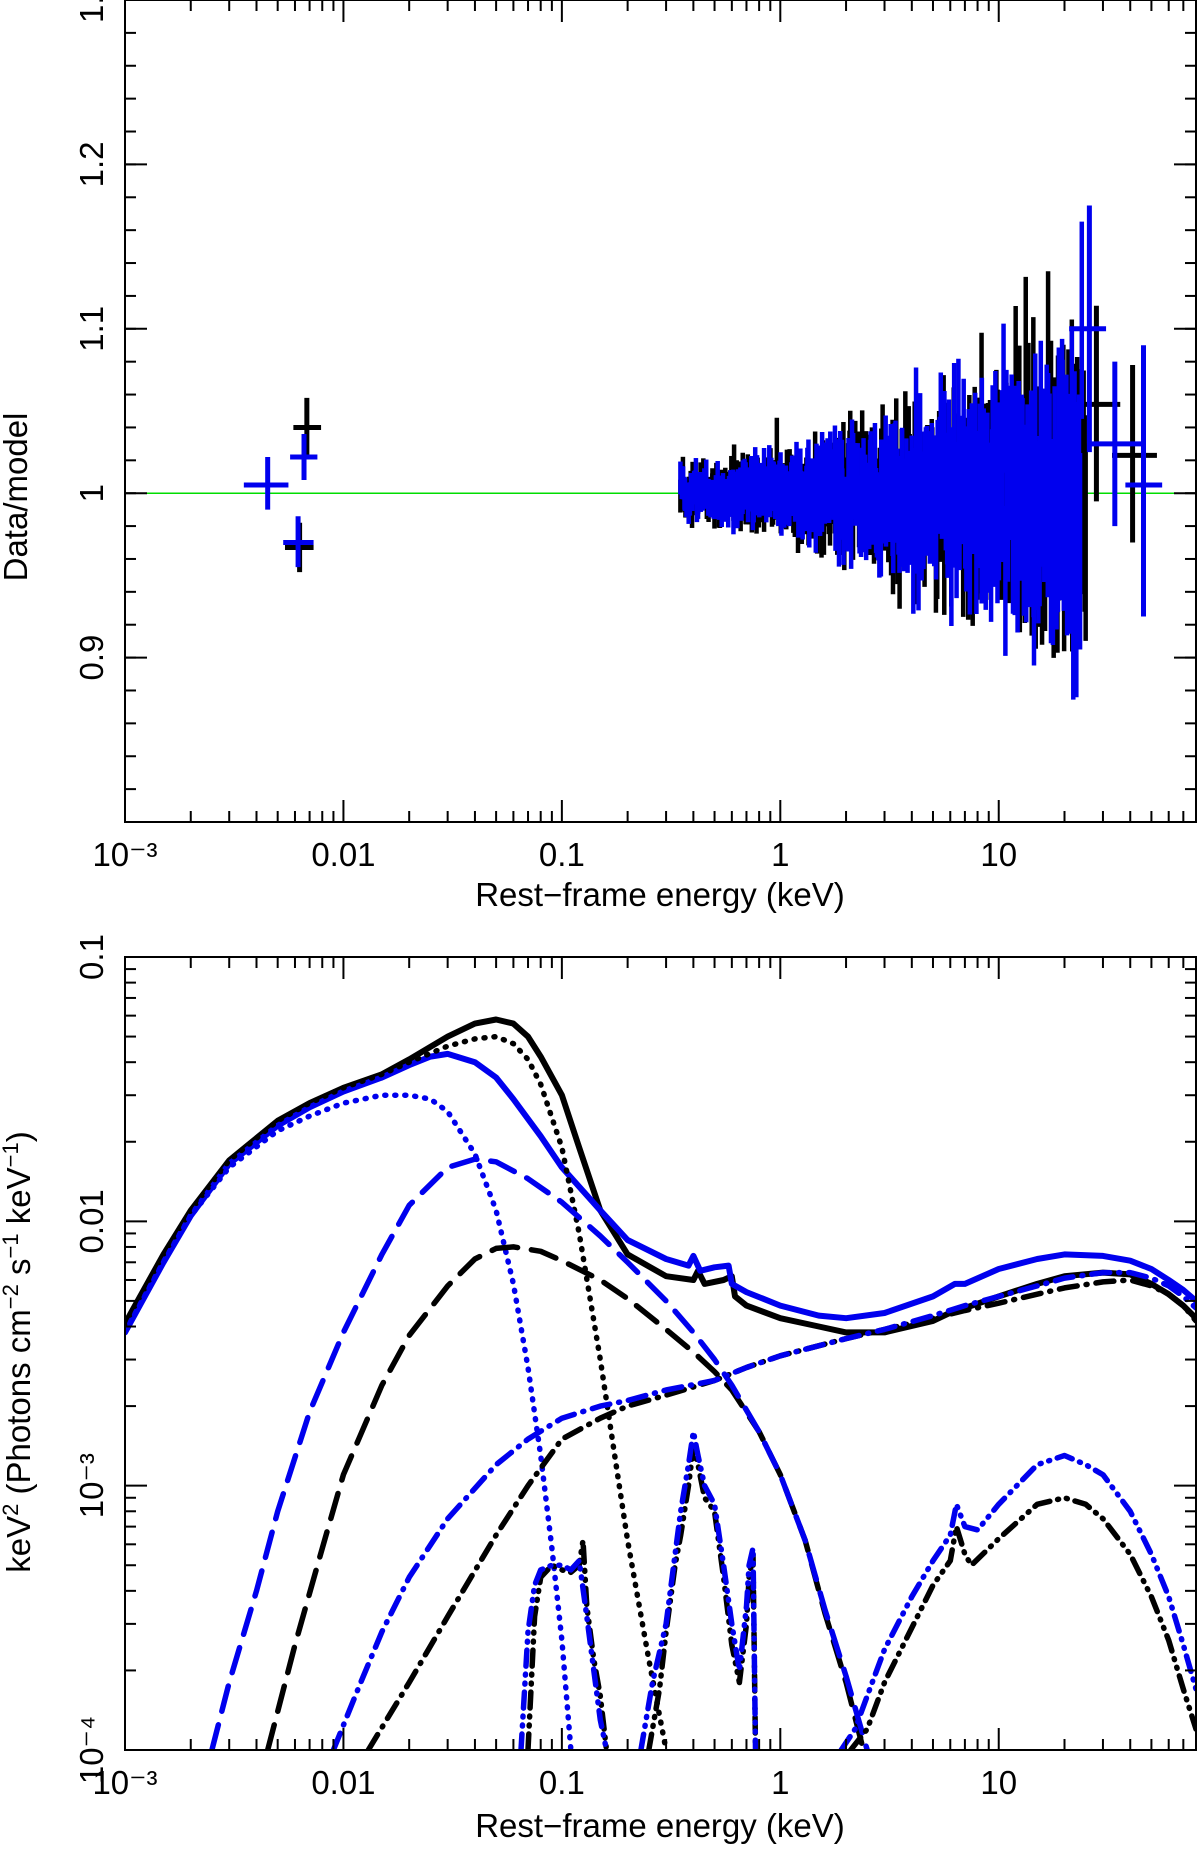 The image size is (1200, 1850). What do you see at coordinates (349, 1421) in the screenshot?
I see `model-curve-disk-blue` at bounding box center [349, 1421].